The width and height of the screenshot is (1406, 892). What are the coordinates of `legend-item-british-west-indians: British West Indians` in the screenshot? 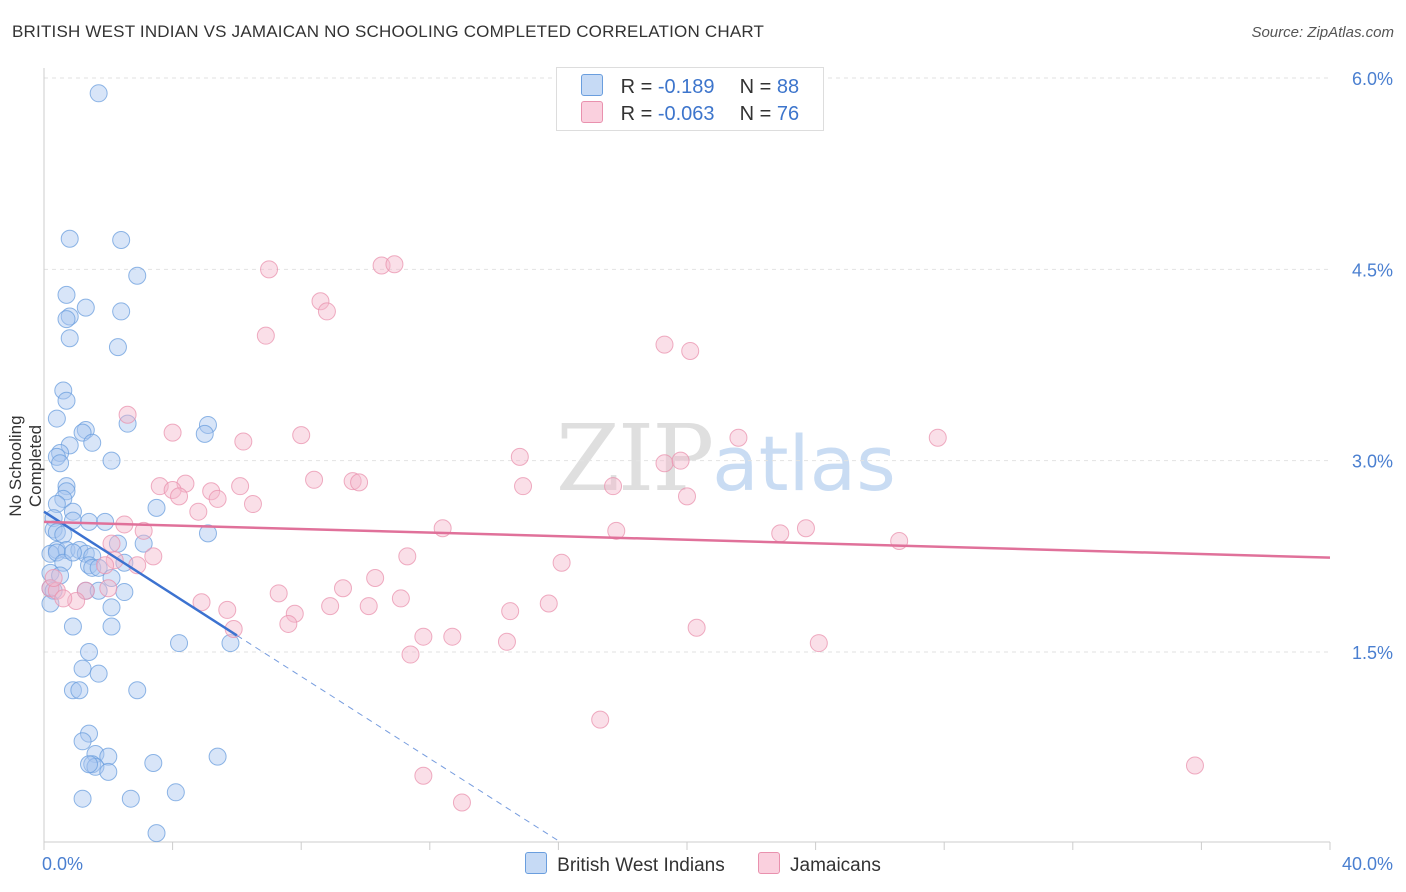 It's located at (625, 864).